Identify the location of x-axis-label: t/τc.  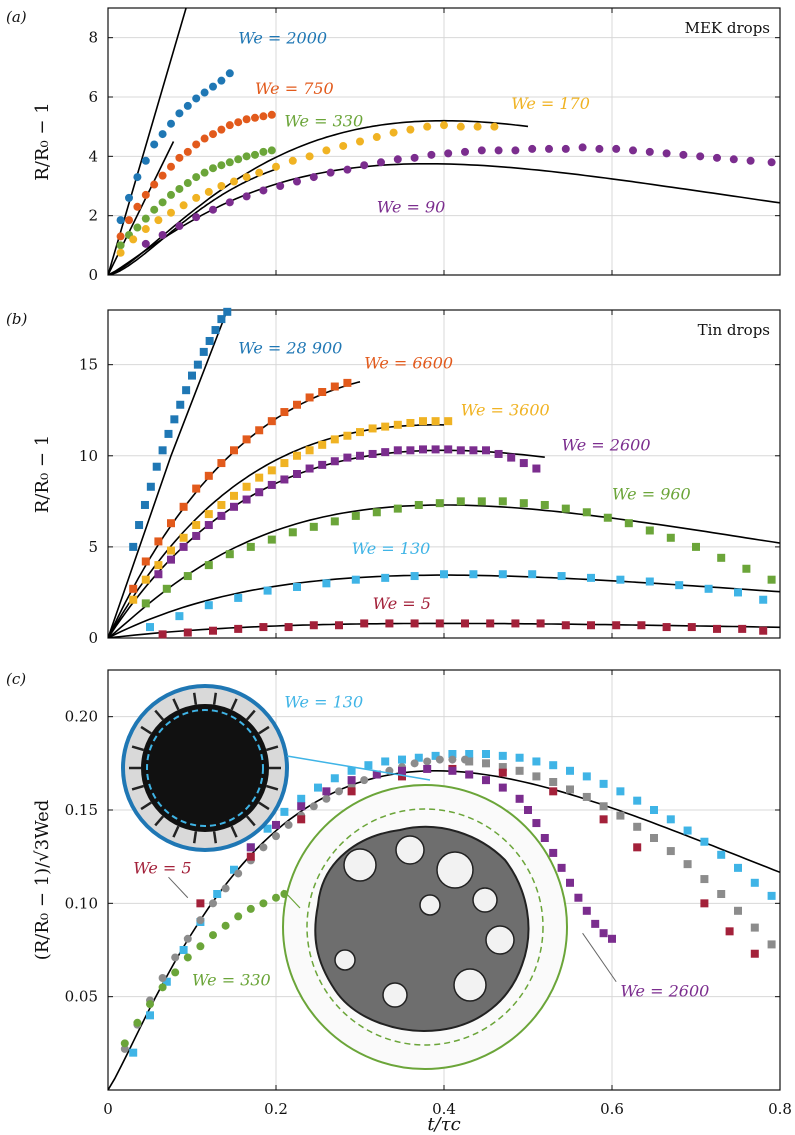
(443, 1124).